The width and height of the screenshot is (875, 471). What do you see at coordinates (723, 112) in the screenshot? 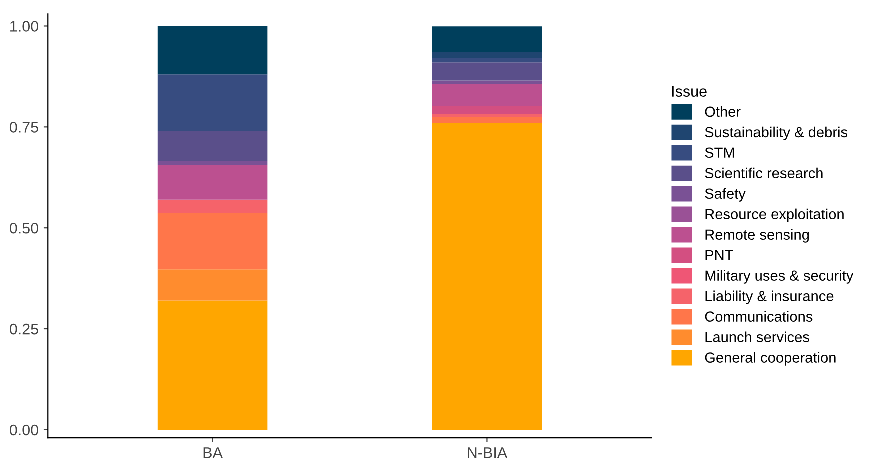
I see `legend-label: Other` at bounding box center [723, 112].